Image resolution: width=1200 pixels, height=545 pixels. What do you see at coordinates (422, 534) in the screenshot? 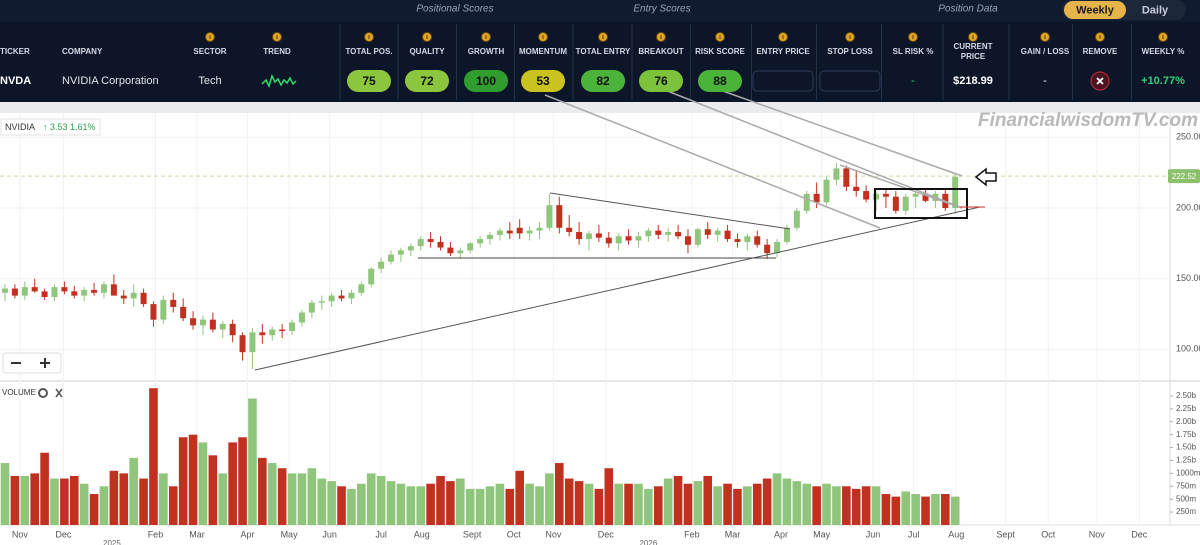
I see `x-tick-label: Aug` at bounding box center [422, 534].